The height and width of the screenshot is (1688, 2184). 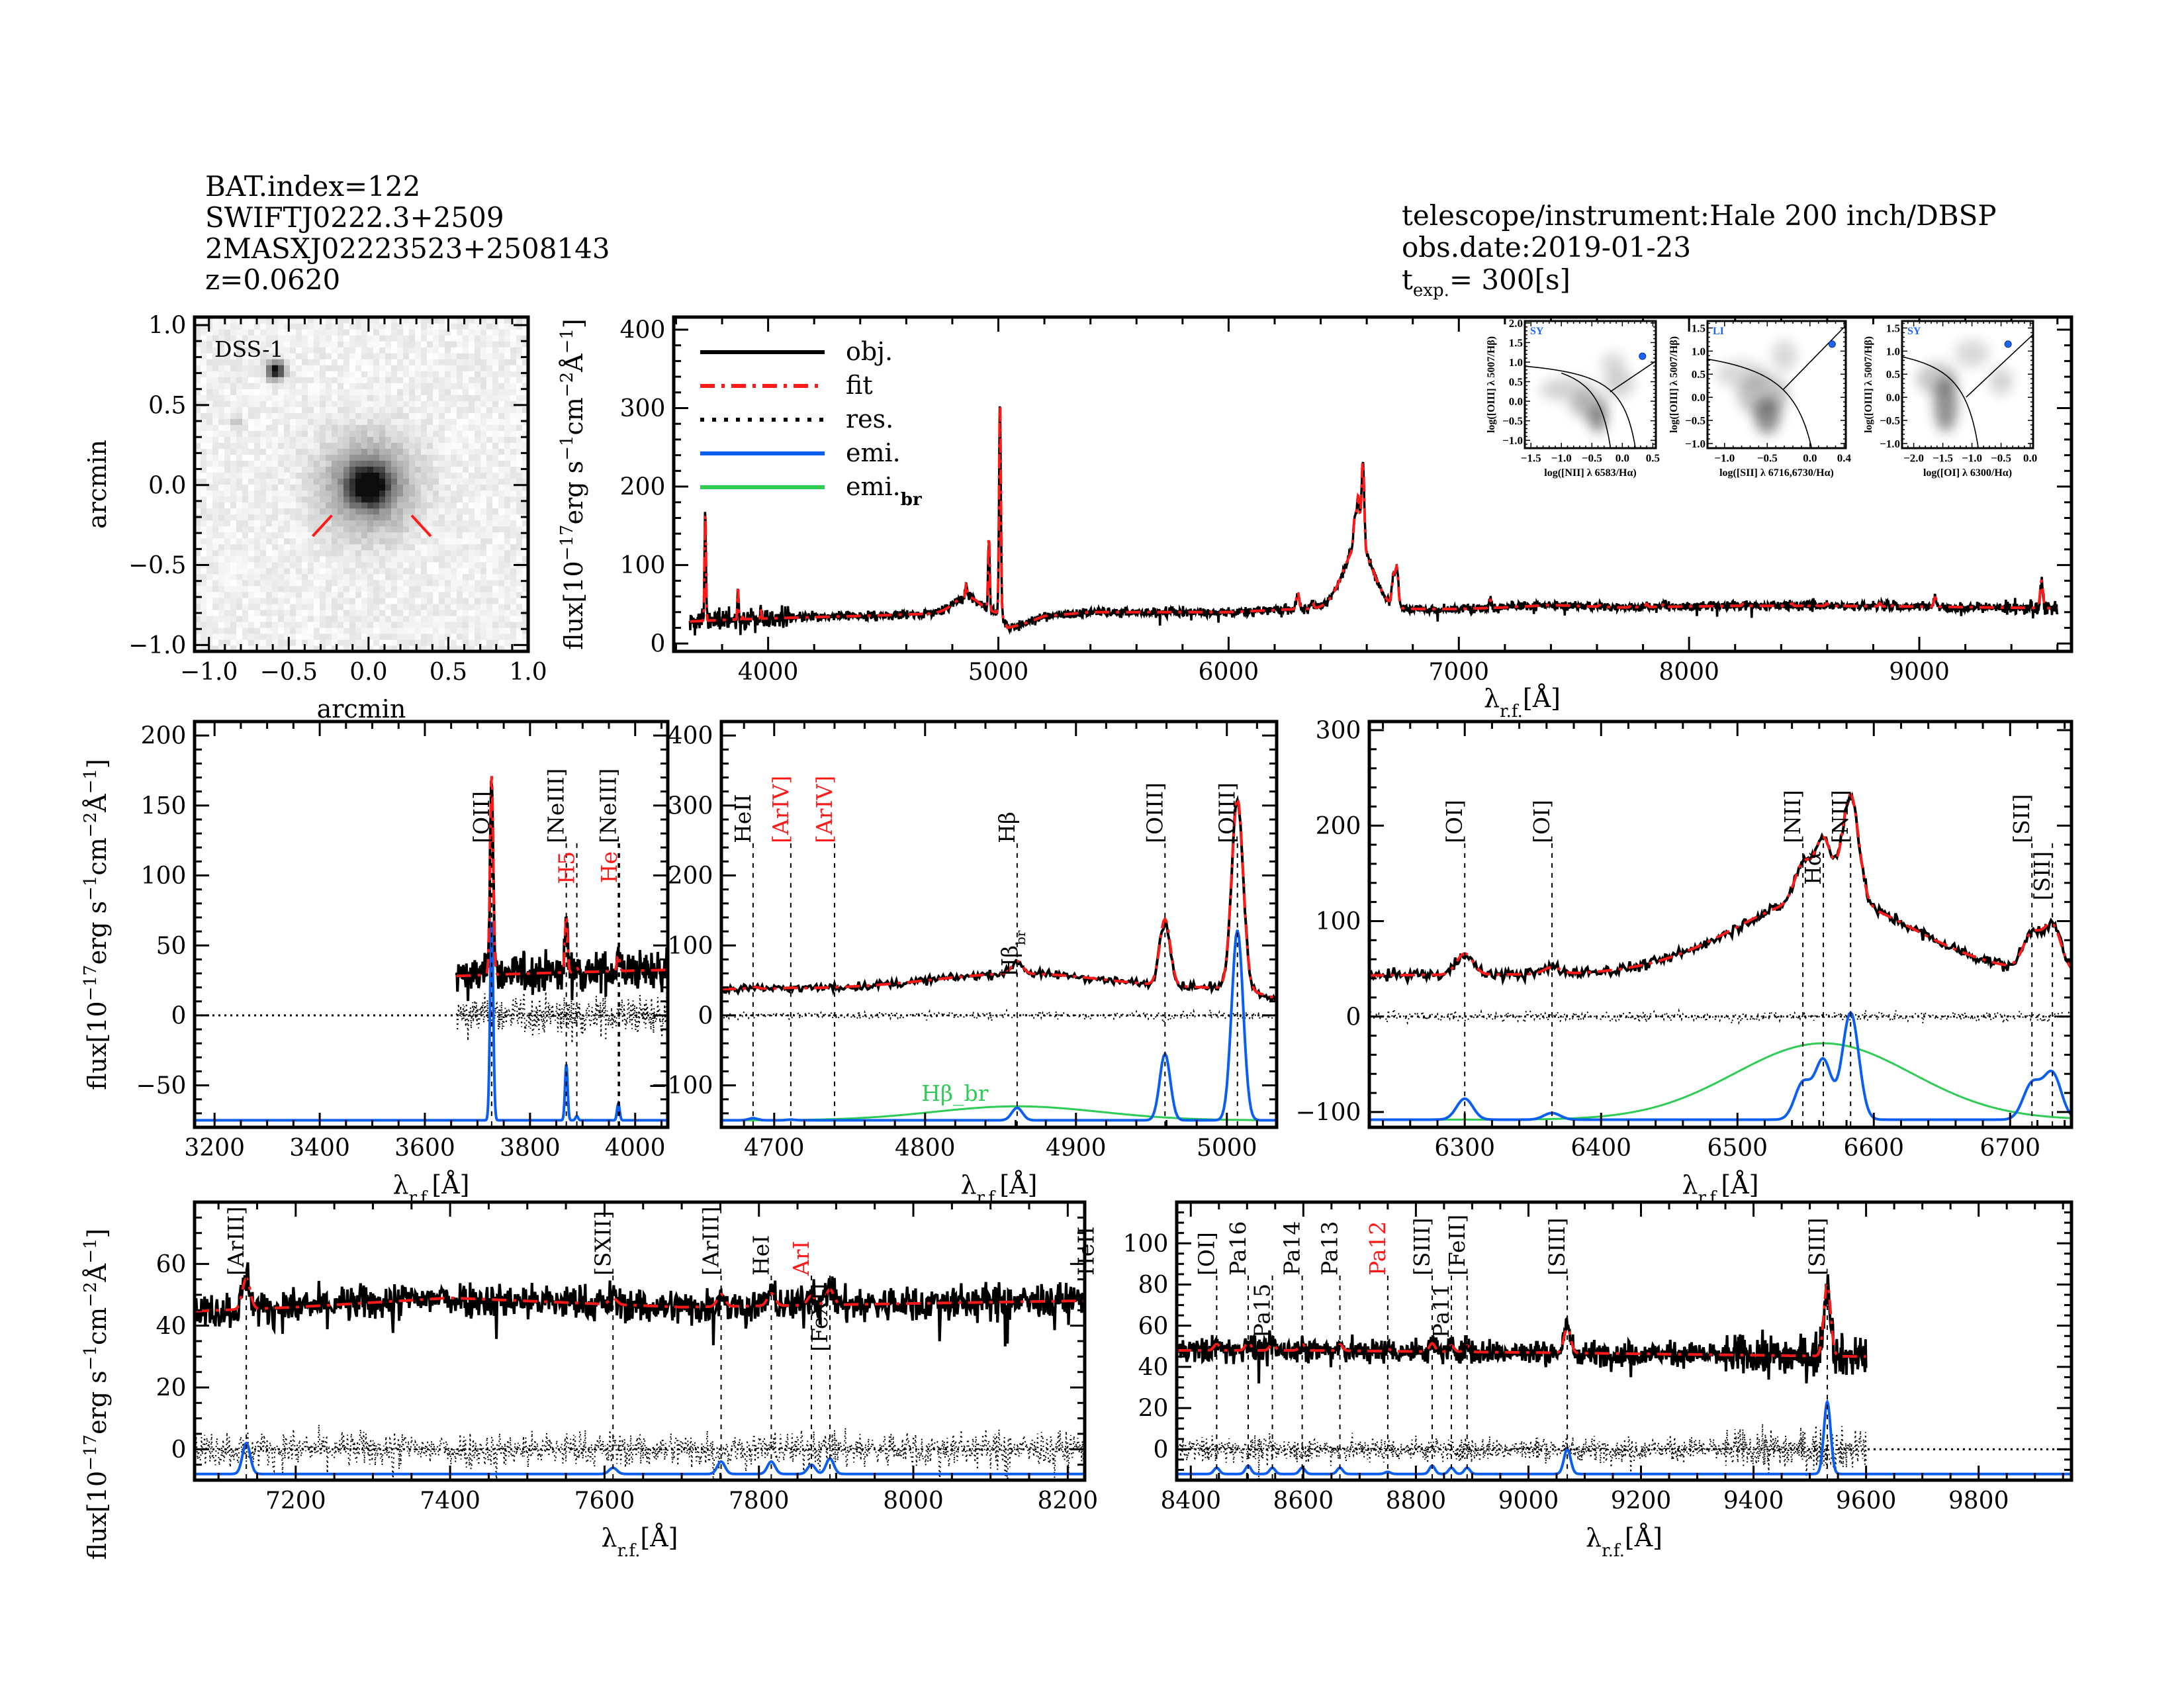 I want to click on label-part: −1, so click(x=91, y=1251).